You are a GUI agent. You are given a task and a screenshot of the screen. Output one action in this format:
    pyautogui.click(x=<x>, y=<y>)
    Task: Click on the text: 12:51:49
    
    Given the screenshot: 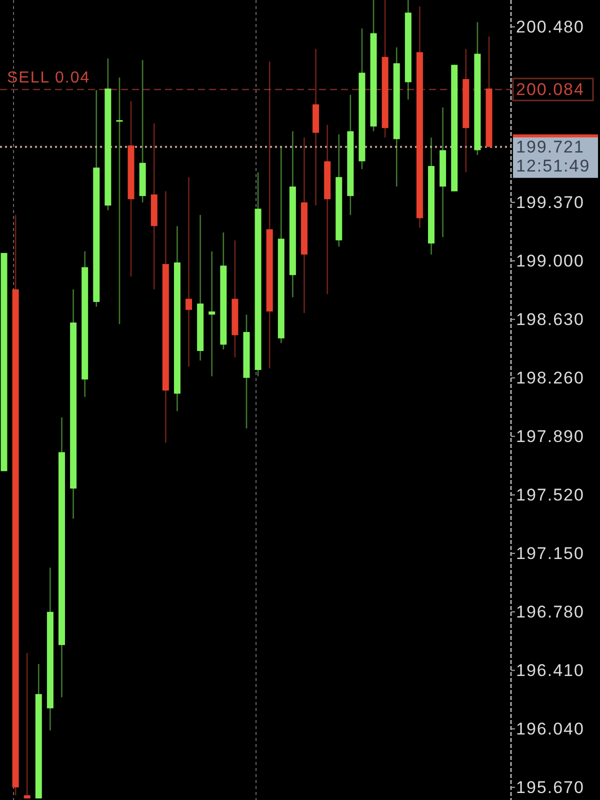 What is the action you would take?
    pyautogui.click(x=553, y=166)
    